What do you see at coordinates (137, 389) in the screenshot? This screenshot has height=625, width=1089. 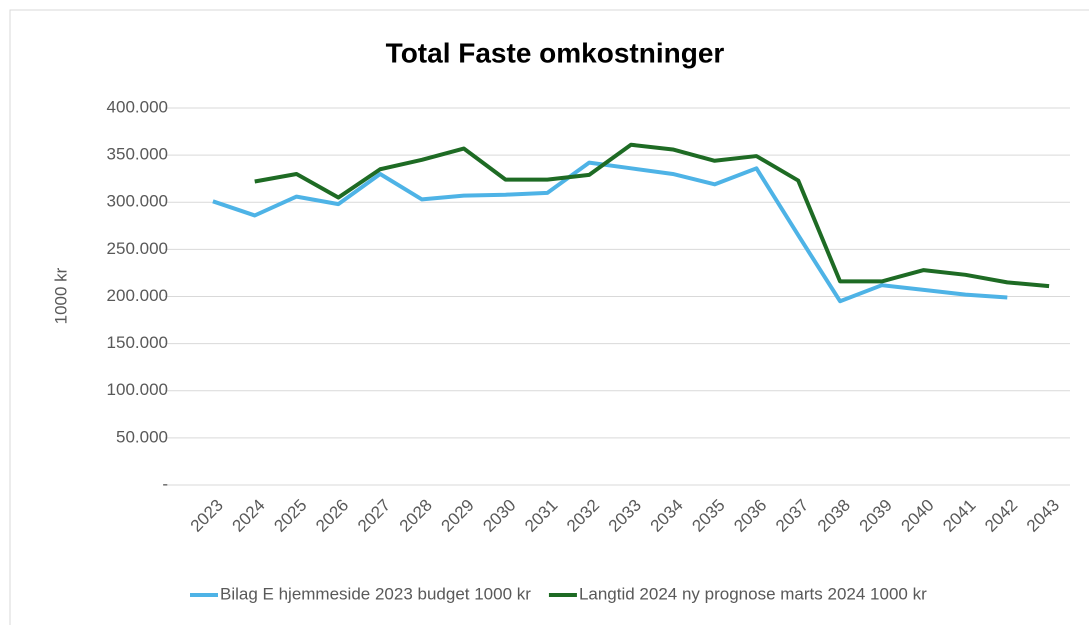 I see `y-tick-label: 100.000` at bounding box center [137, 389].